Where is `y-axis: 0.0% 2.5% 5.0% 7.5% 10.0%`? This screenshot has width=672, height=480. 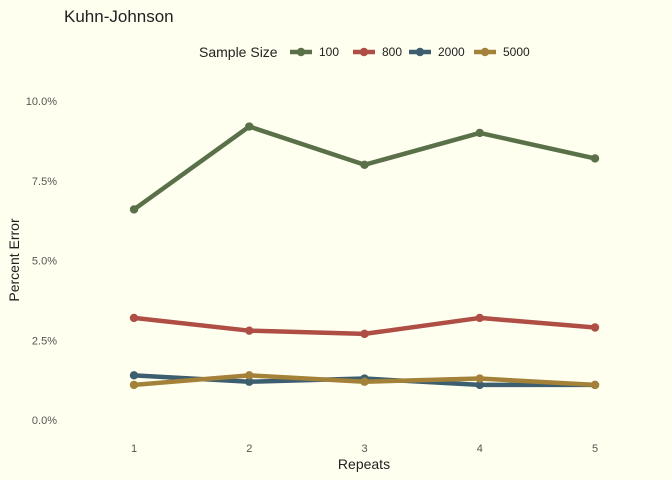 y-axis: 0.0% 2.5% 5.0% 7.5% 10.0% is located at coordinates (41, 261).